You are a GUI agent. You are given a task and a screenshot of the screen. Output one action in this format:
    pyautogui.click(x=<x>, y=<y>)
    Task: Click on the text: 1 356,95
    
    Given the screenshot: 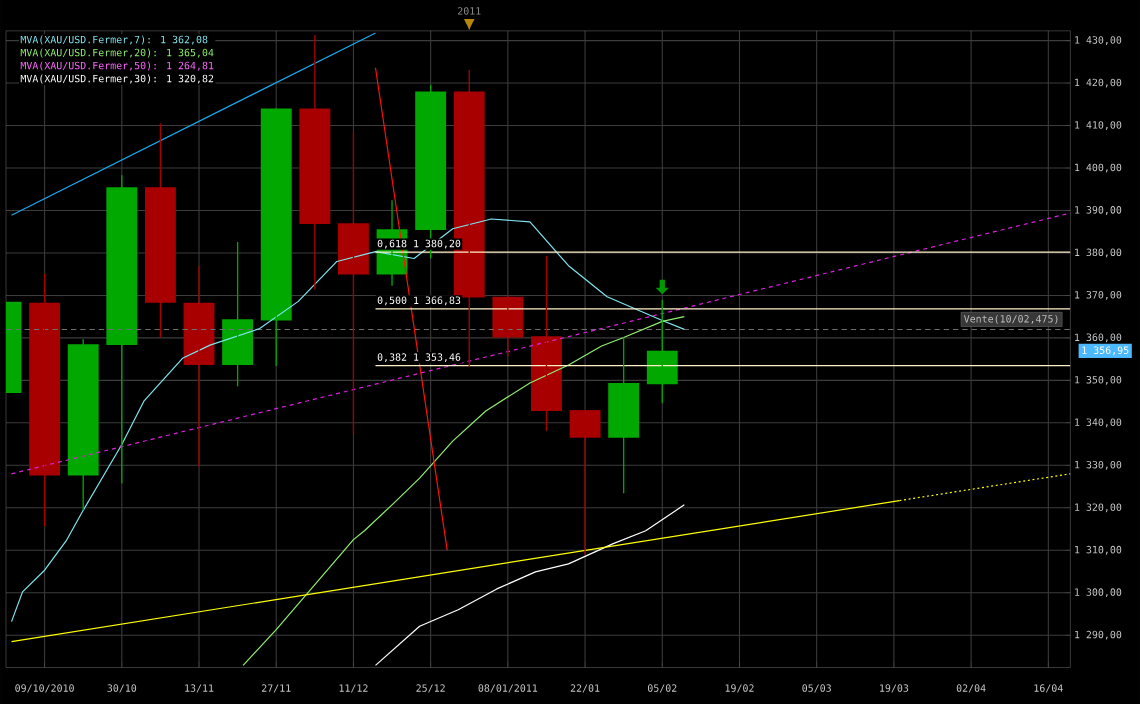 What is the action you would take?
    pyautogui.click(x=1105, y=351)
    